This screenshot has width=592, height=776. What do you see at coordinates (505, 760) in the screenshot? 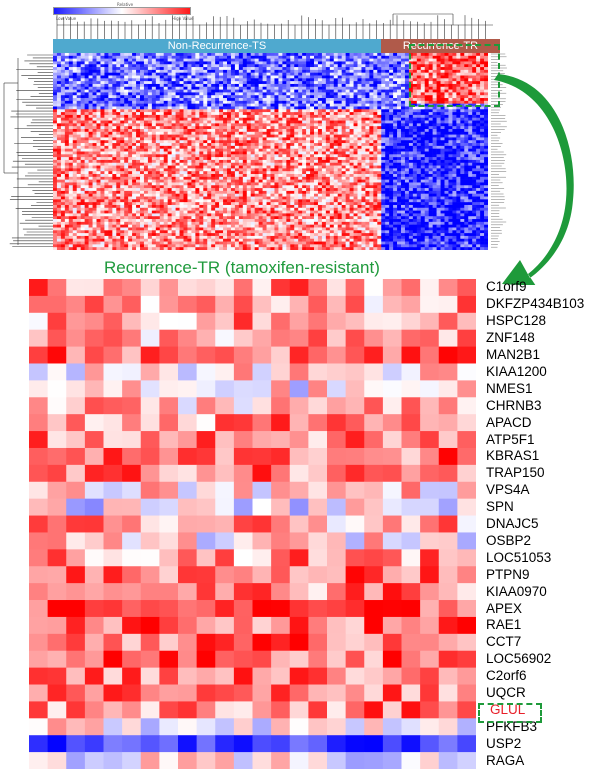
I see `gene-label-raga: RAGA` at bounding box center [505, 760].